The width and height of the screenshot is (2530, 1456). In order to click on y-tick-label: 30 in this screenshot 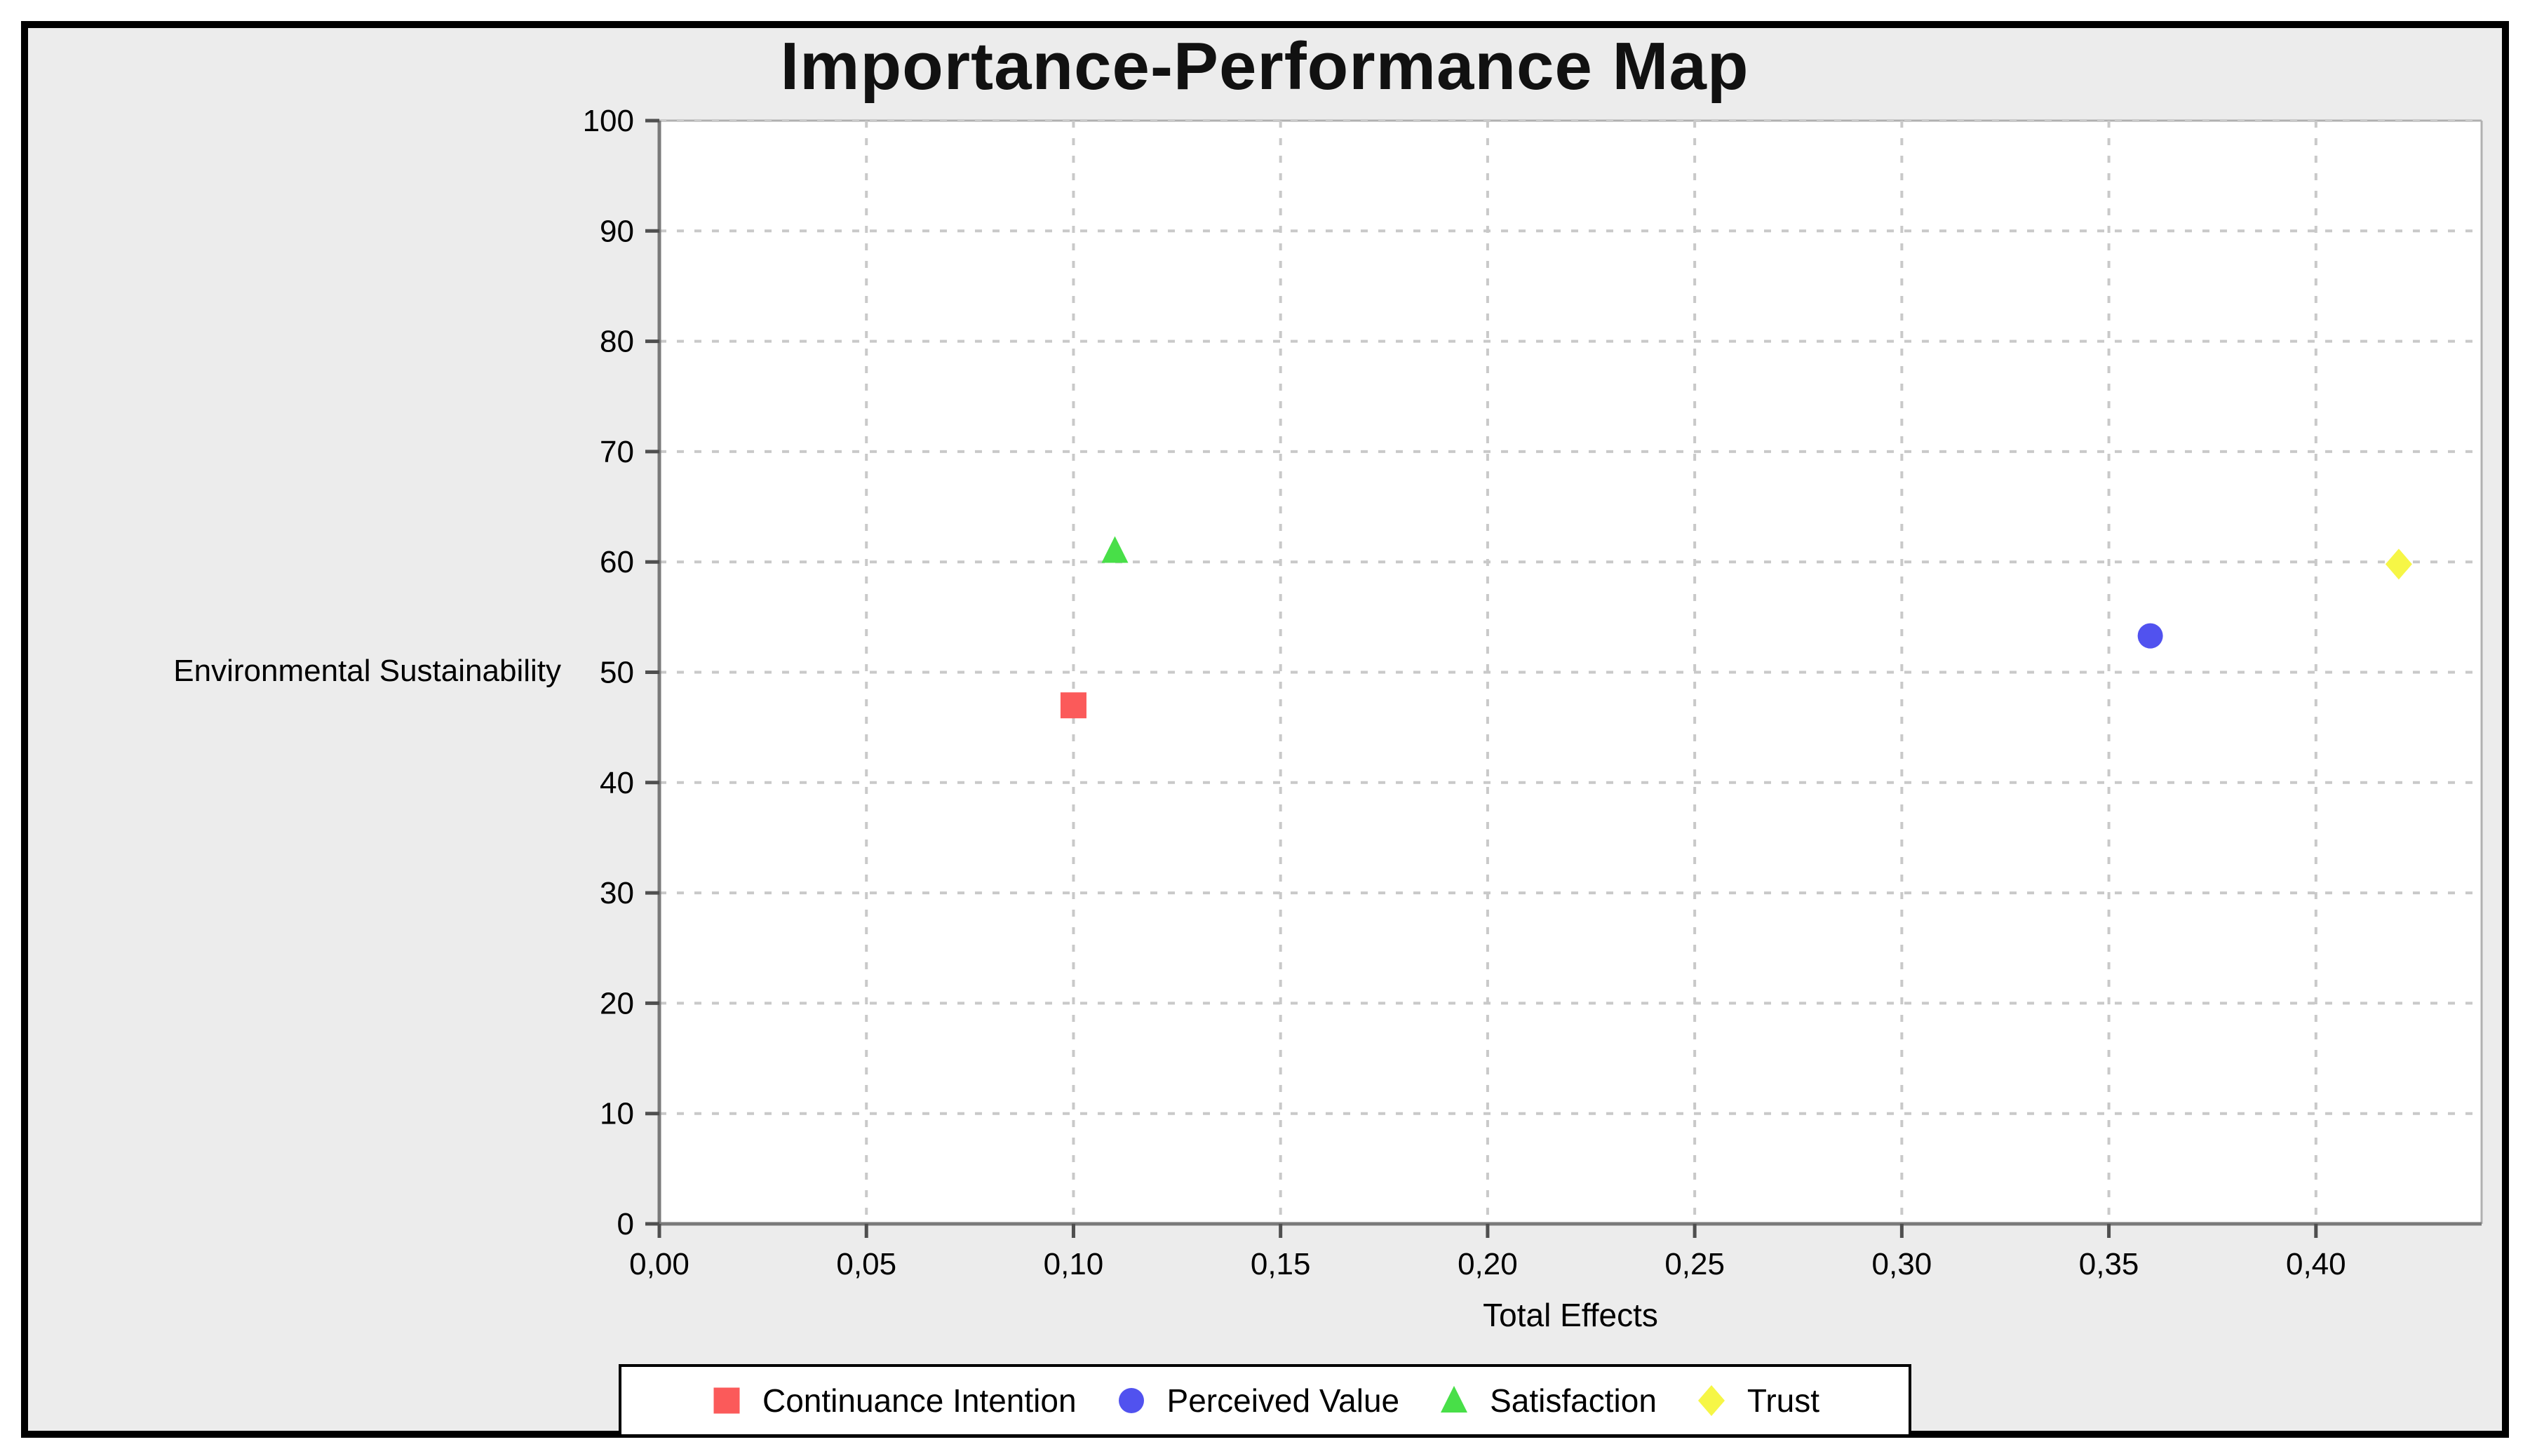, I will do `click(617, 893)`.